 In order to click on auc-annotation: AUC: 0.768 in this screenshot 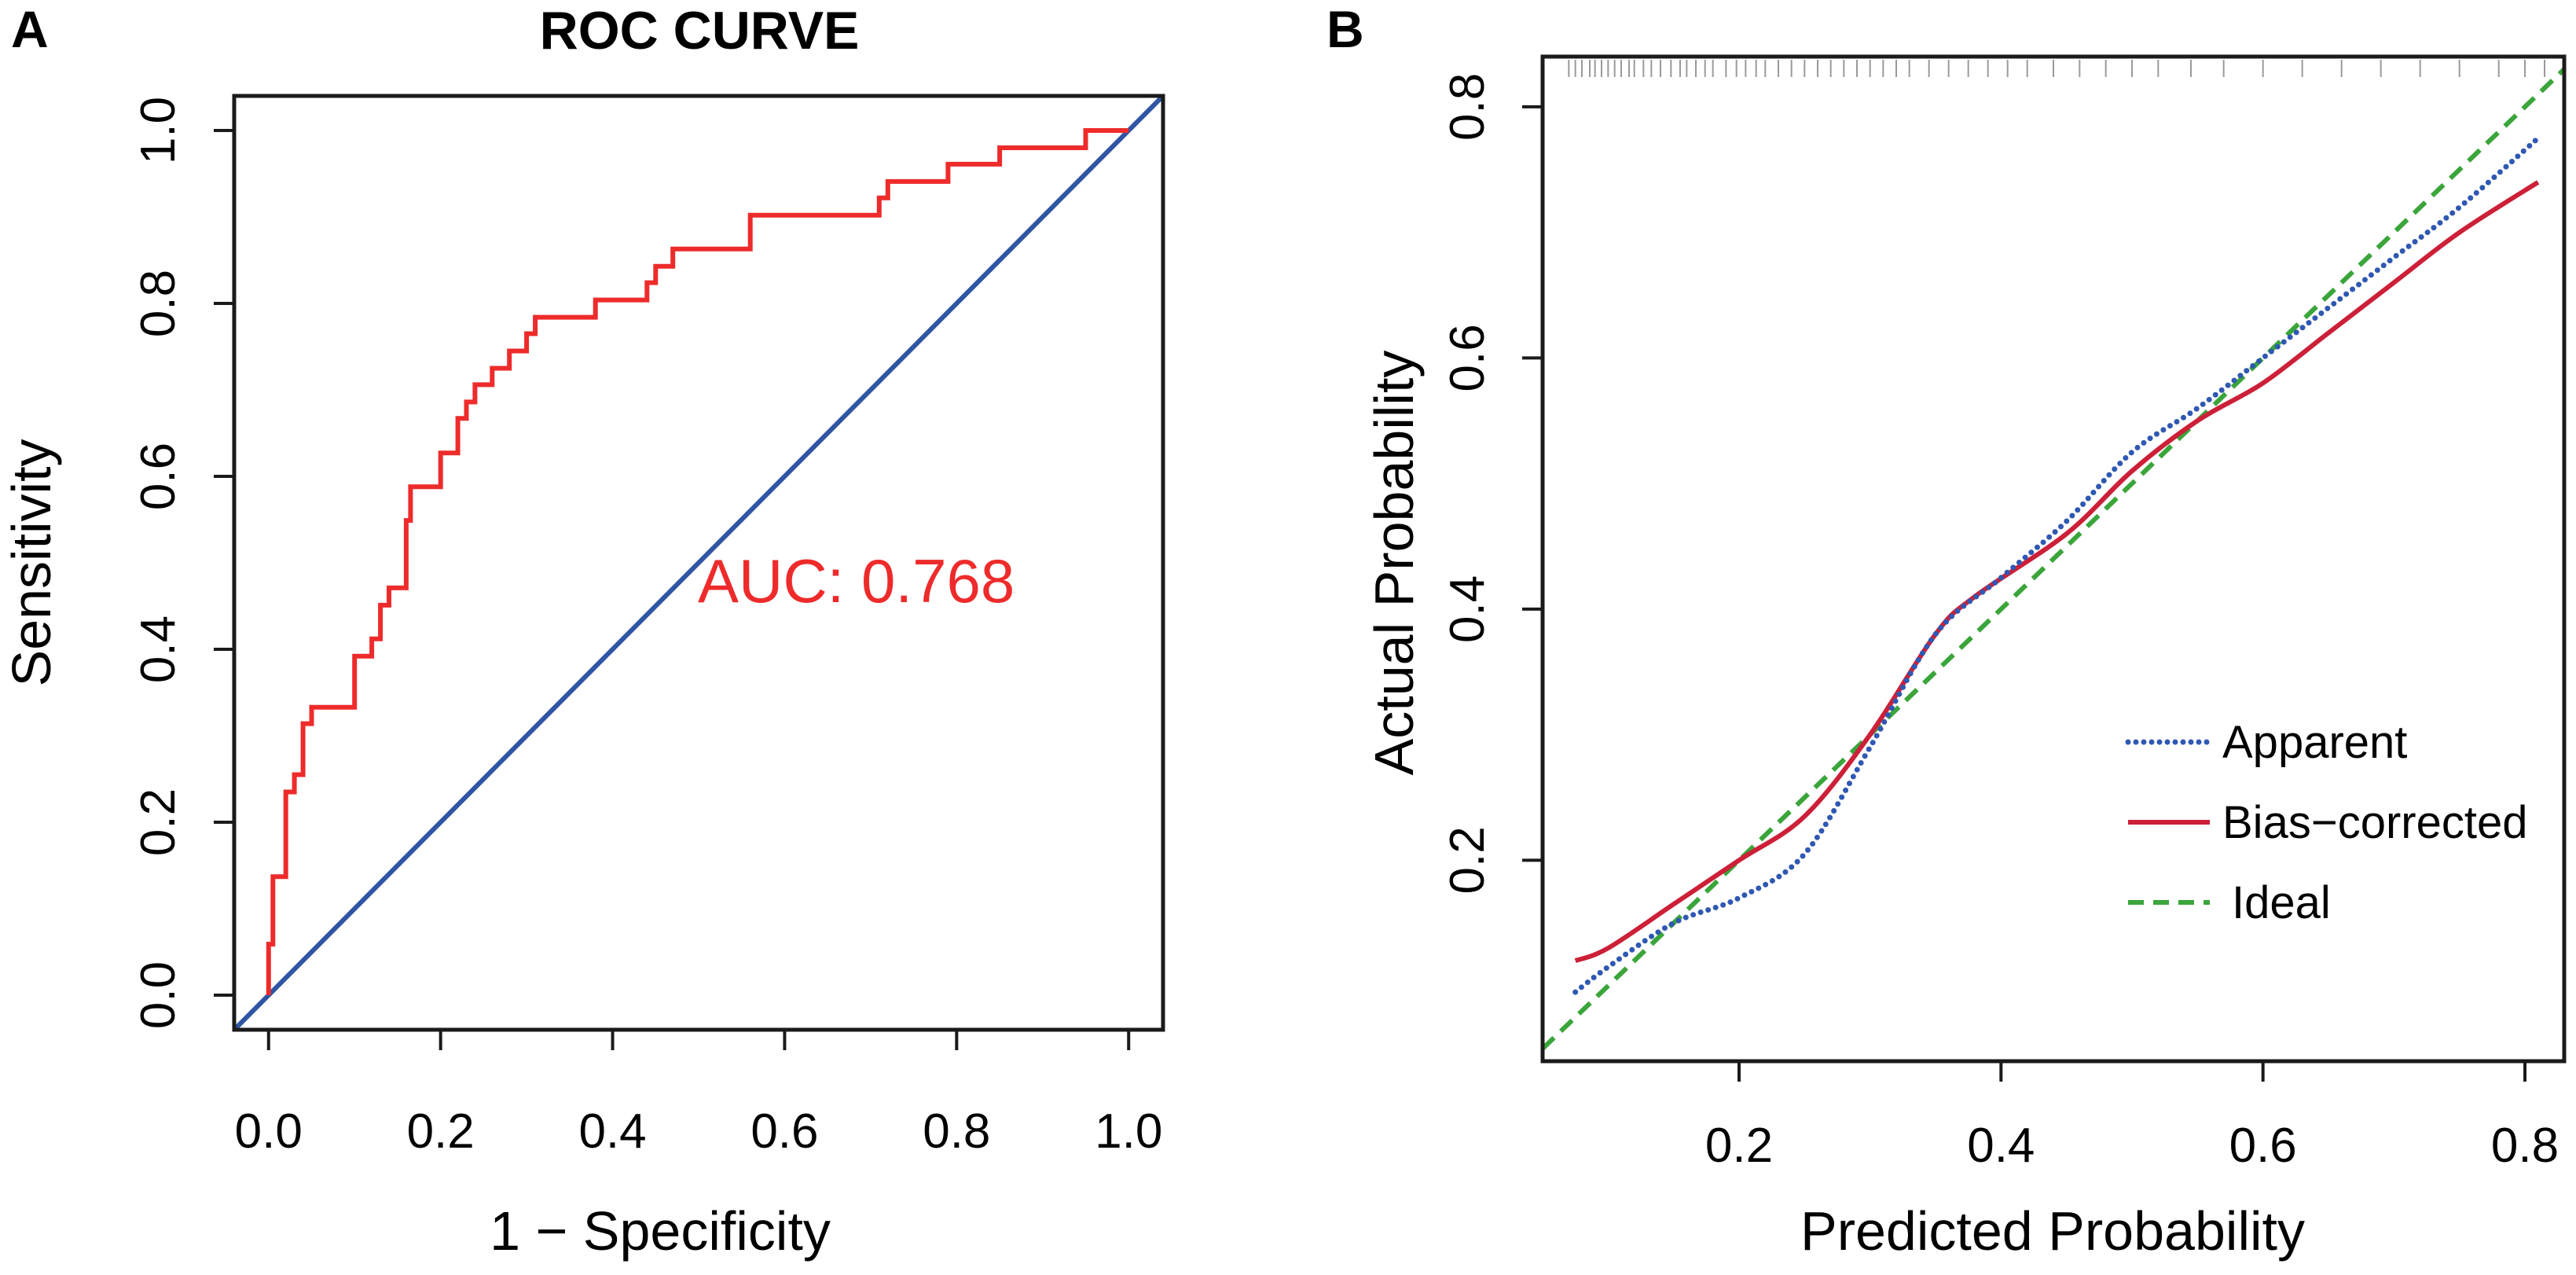, I will do `click(856, 580)`.